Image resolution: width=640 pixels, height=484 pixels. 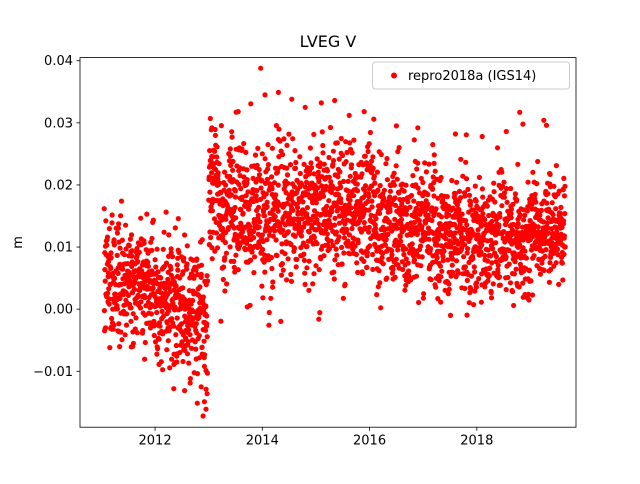 What do you see at coordinates (328, 41) in the screenshot?
I see `chart-title: LVEG V` at bounding box center [328, 41].